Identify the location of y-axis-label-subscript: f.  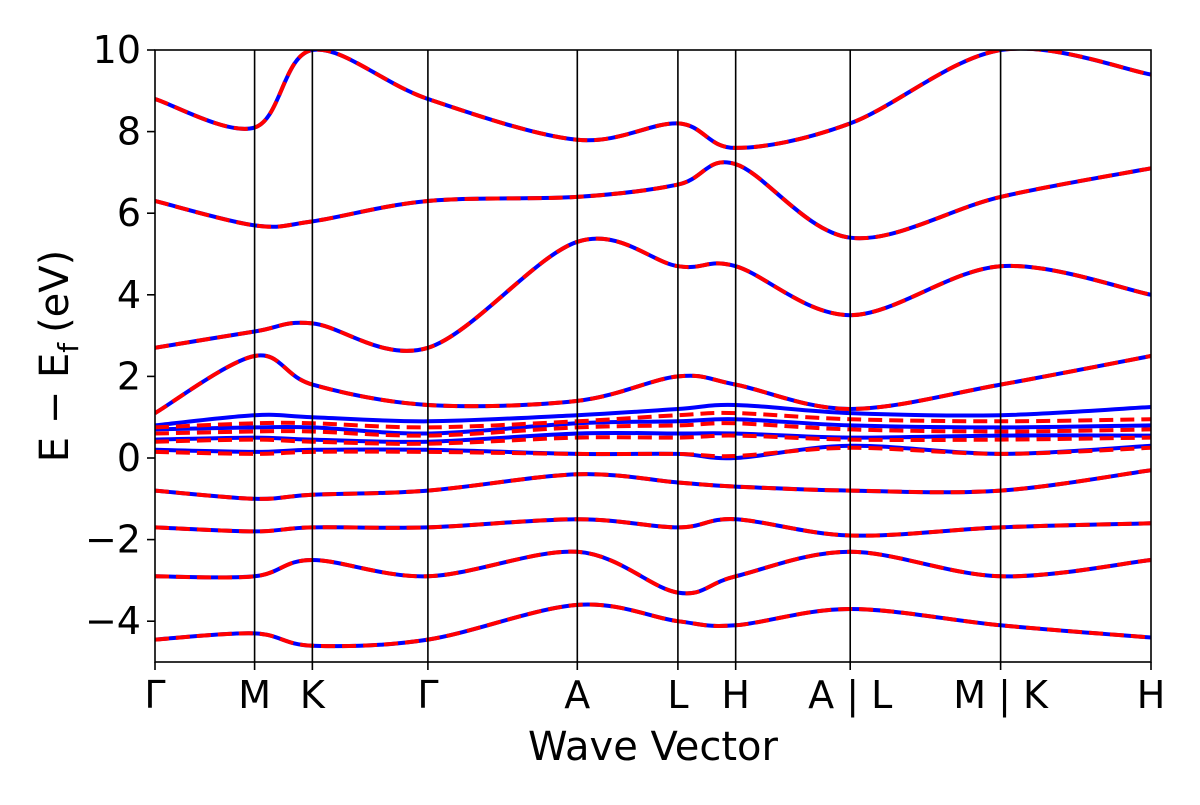
(68, 347).